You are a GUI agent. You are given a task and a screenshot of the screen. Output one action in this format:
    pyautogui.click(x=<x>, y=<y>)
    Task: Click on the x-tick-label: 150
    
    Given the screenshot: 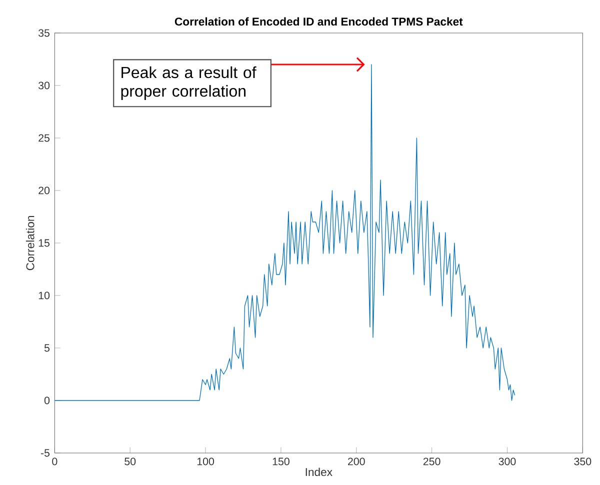 What is the action you would take?
    pyautogui.click(x=281, y=462)
    